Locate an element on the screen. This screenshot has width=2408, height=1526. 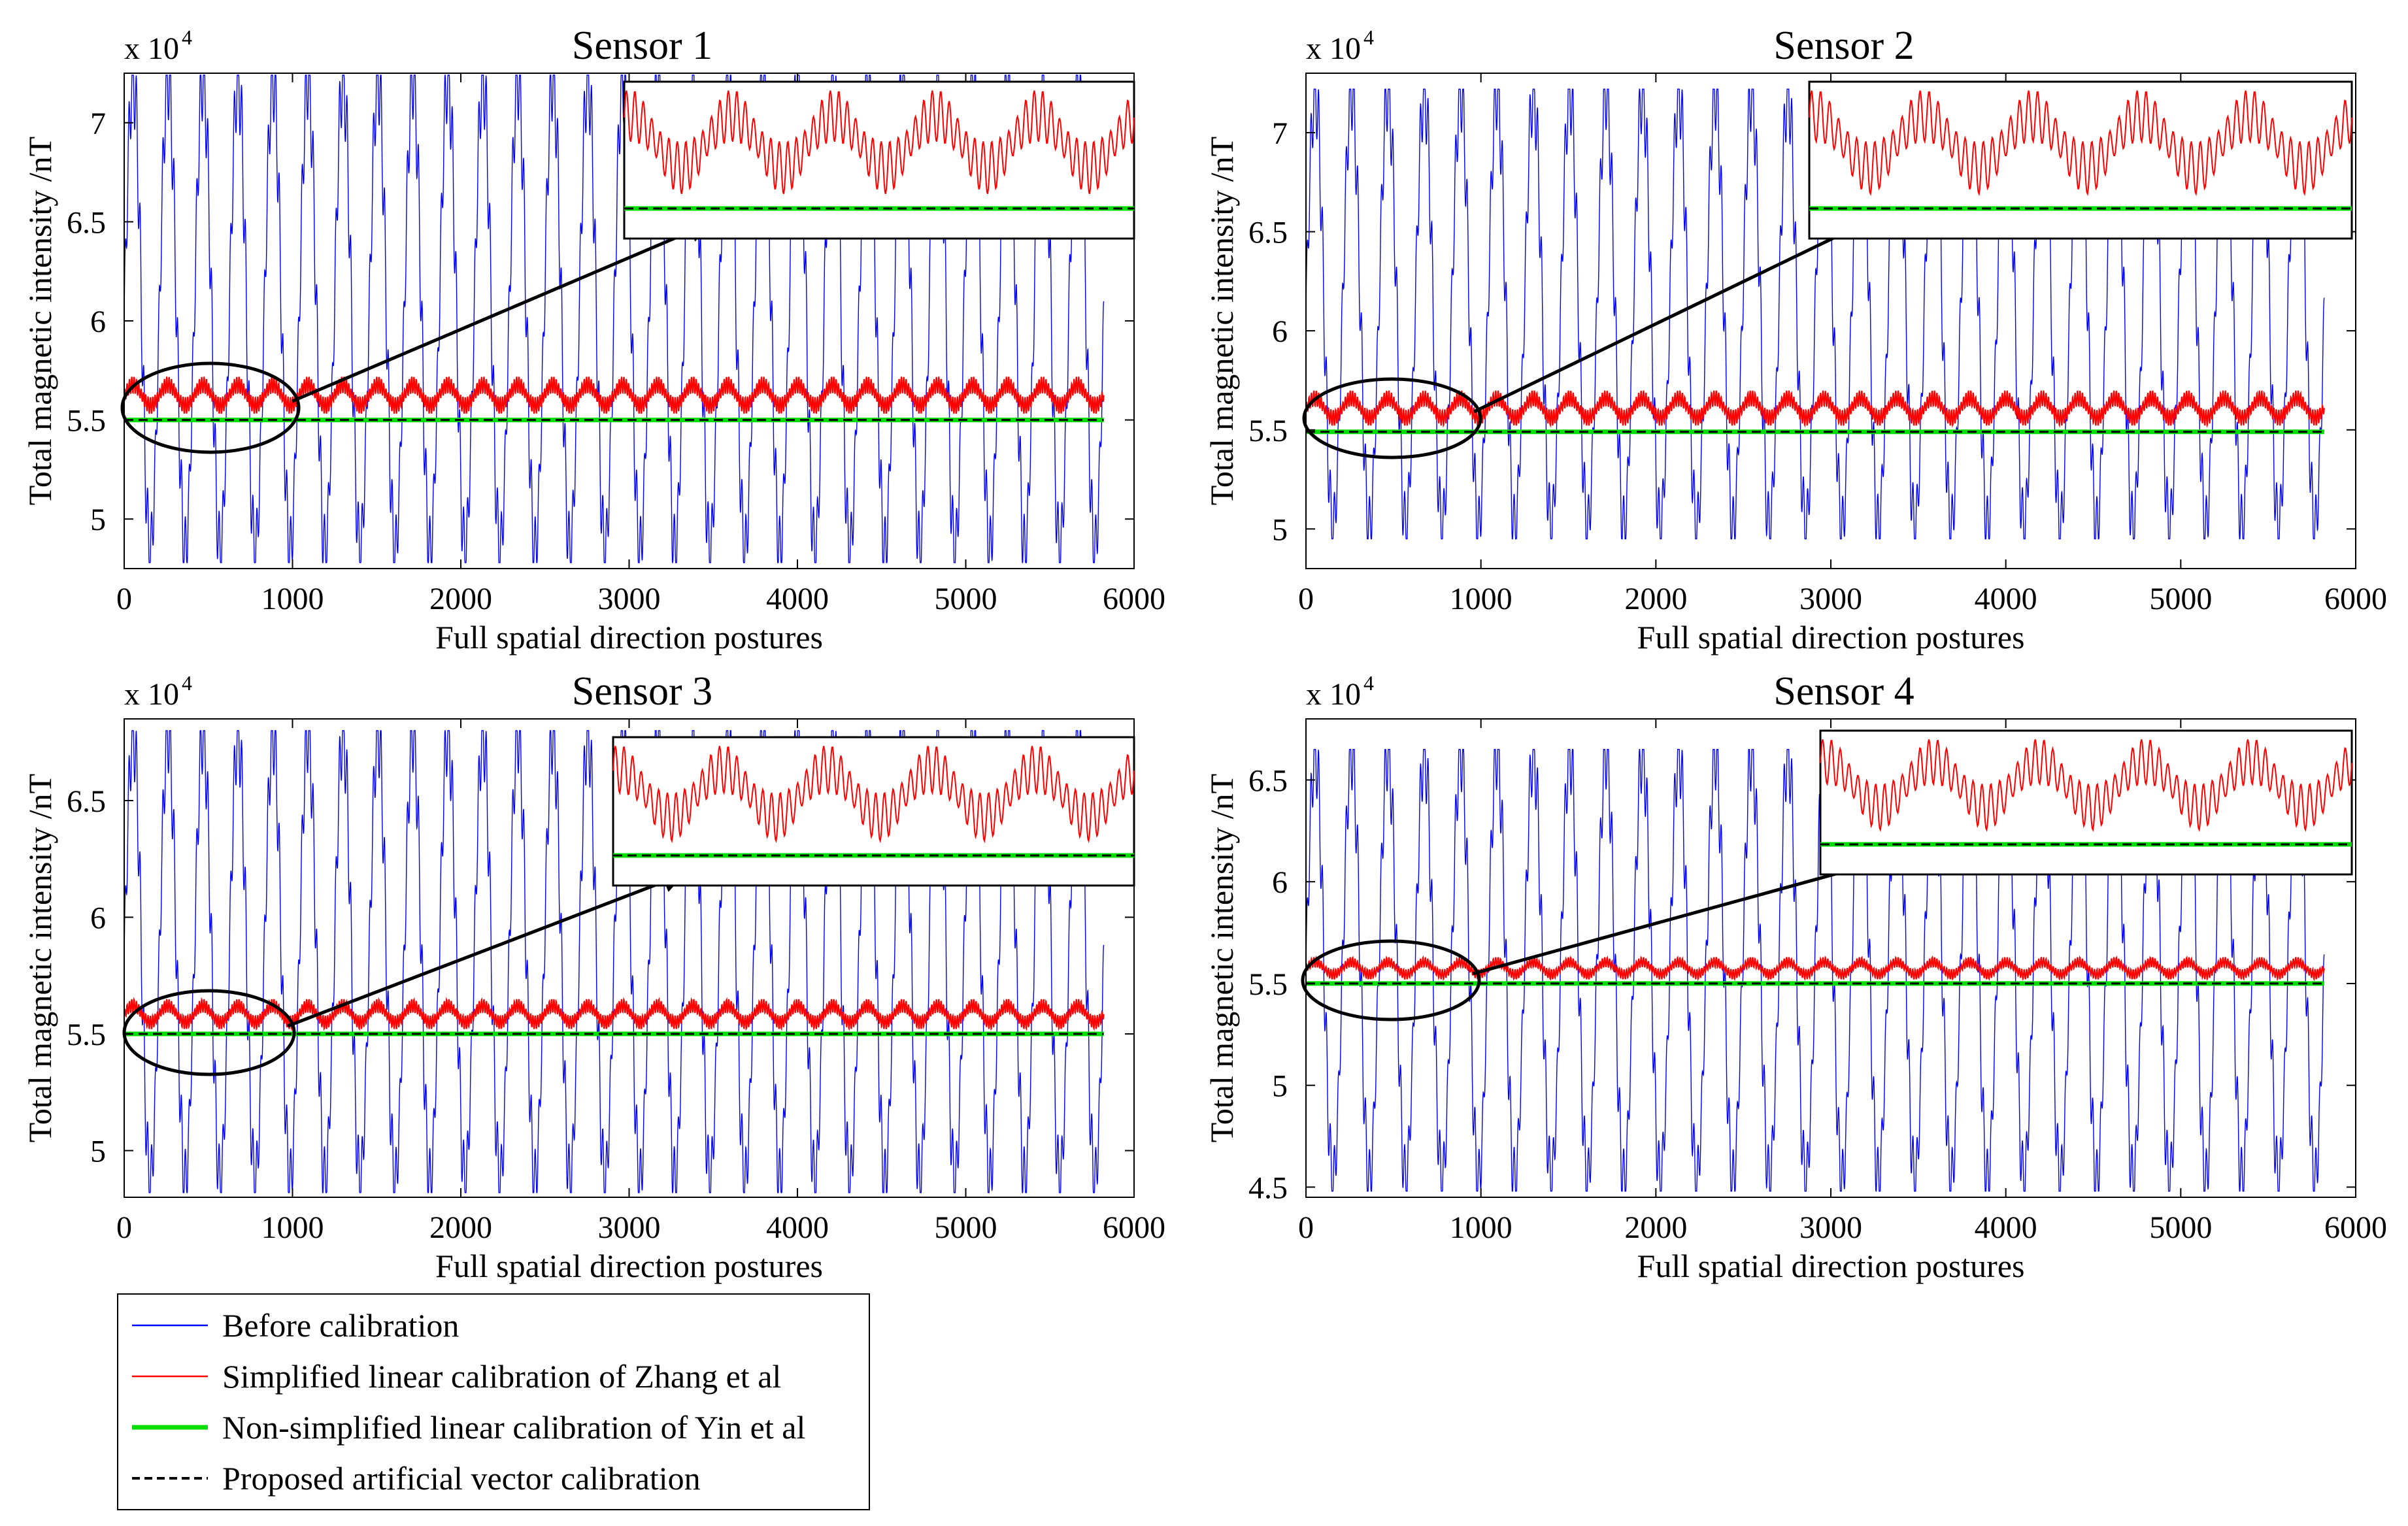
chart-title: Sensor 4 is located at coordinates (1843, 691).